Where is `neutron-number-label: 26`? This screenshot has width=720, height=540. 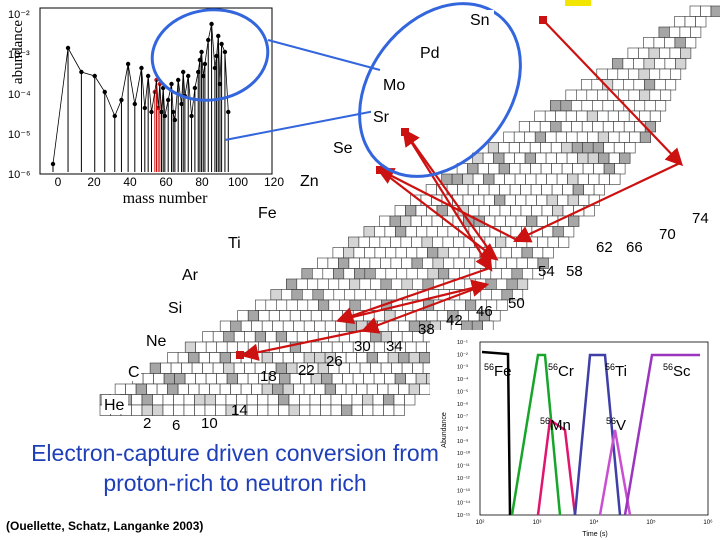 neutron-number-label: 26 is located at coordinates (334, 361).